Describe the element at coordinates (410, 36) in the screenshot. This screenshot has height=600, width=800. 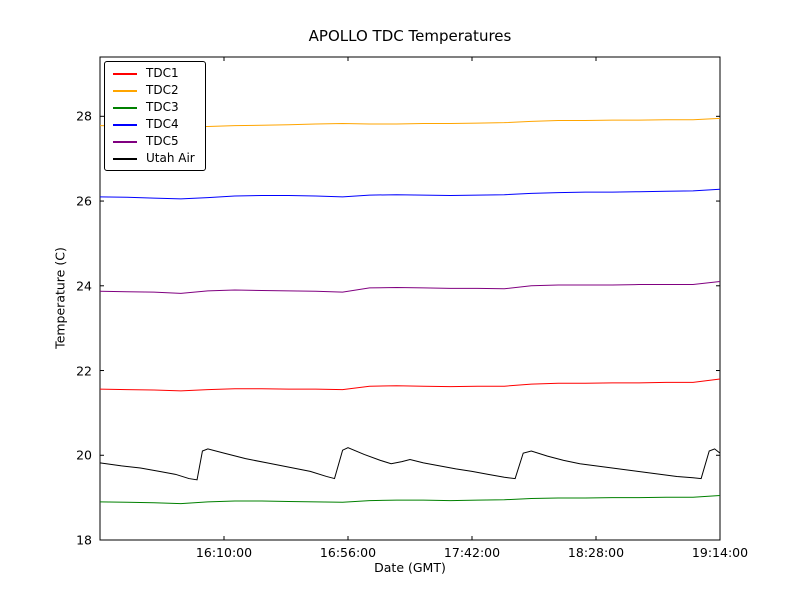
I see `chart-title: APOLLO TDC Temperatures` at that location.